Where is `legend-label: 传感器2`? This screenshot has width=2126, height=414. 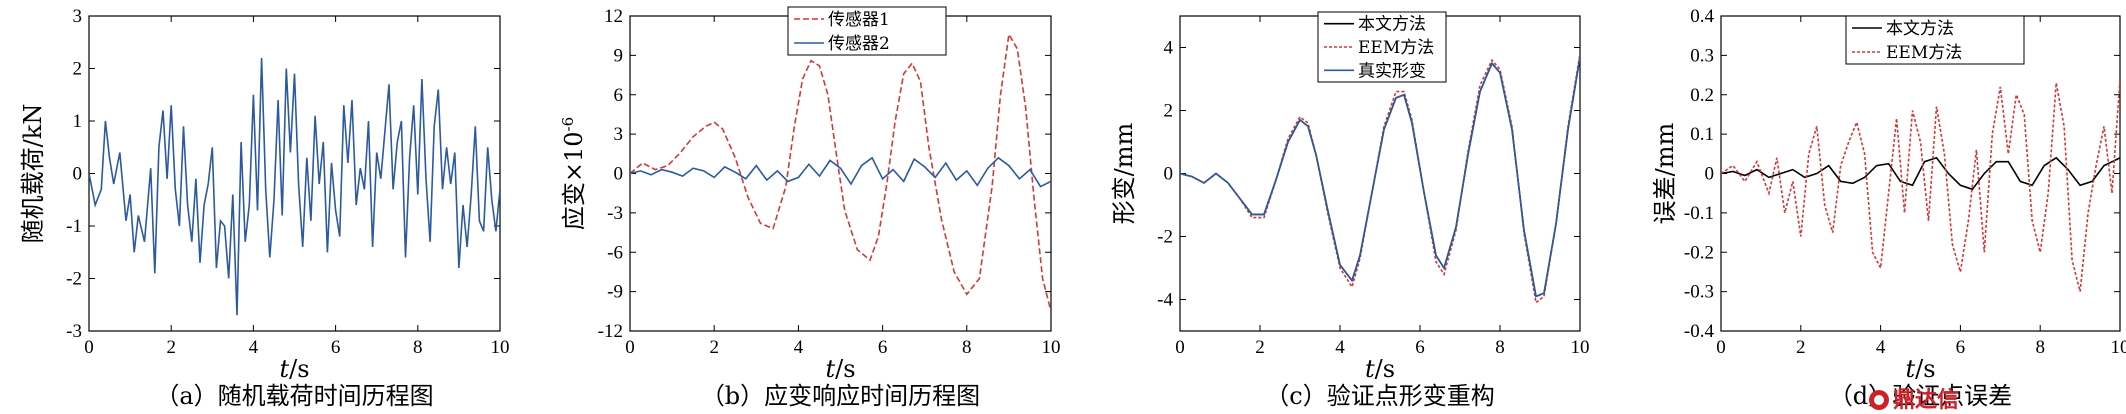 legend-label: 传感器2 is located at coordinates (859, 44).